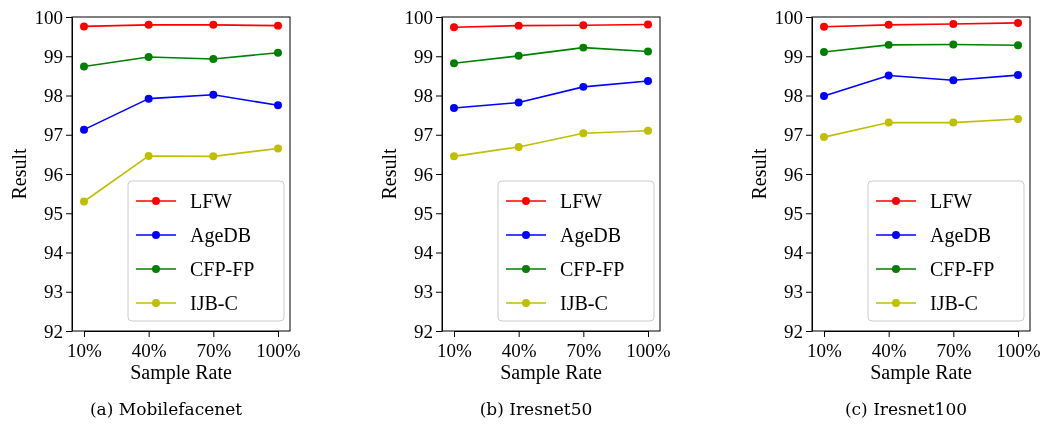 The height and width of the screenshot is (430, 1047). I want to click on text: (b) Iresnet50, so click(536, 409).